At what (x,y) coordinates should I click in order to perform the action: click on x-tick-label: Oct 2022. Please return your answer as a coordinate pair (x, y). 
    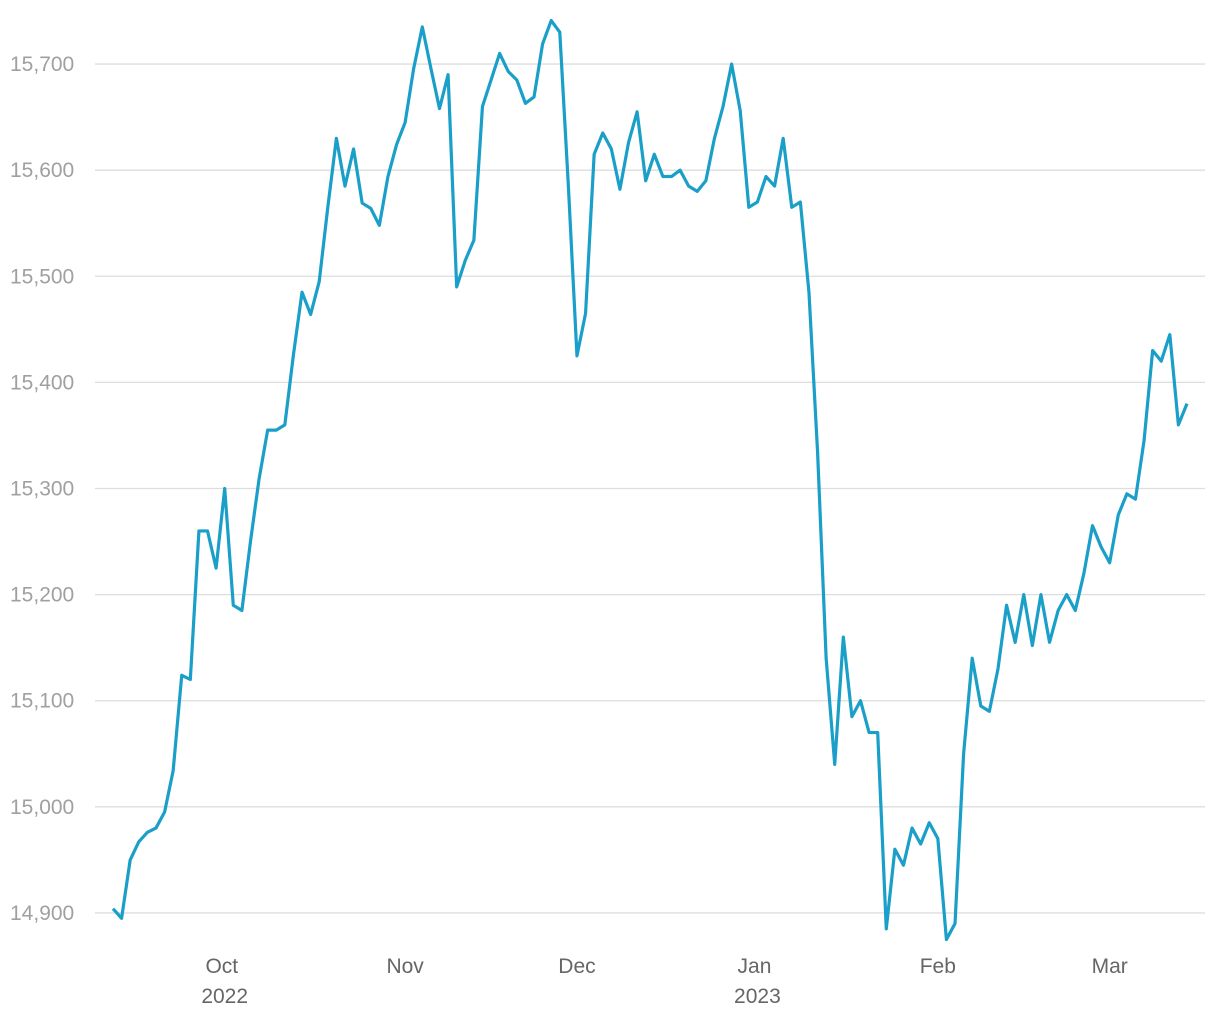
    Looking at the image, I should click on (224, 981).